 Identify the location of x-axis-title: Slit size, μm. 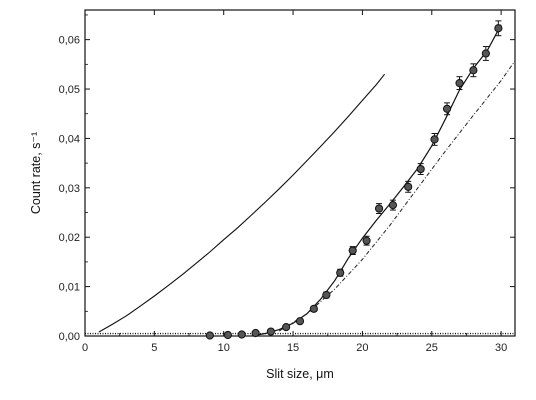
(300, 374).